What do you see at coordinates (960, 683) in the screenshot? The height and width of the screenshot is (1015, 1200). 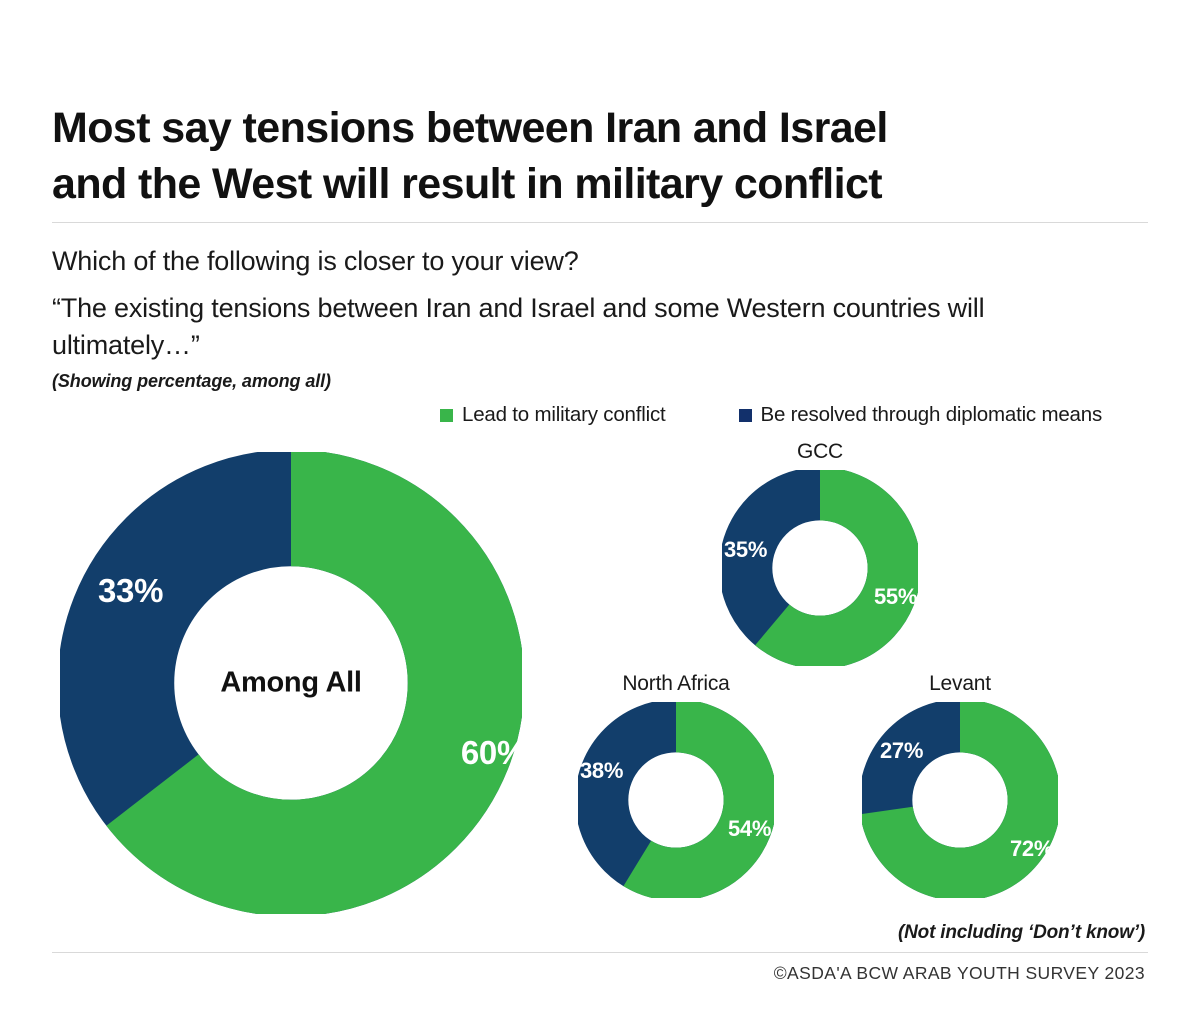 I see `donut-title-levant: Levant` at bounding box center [960, 683].